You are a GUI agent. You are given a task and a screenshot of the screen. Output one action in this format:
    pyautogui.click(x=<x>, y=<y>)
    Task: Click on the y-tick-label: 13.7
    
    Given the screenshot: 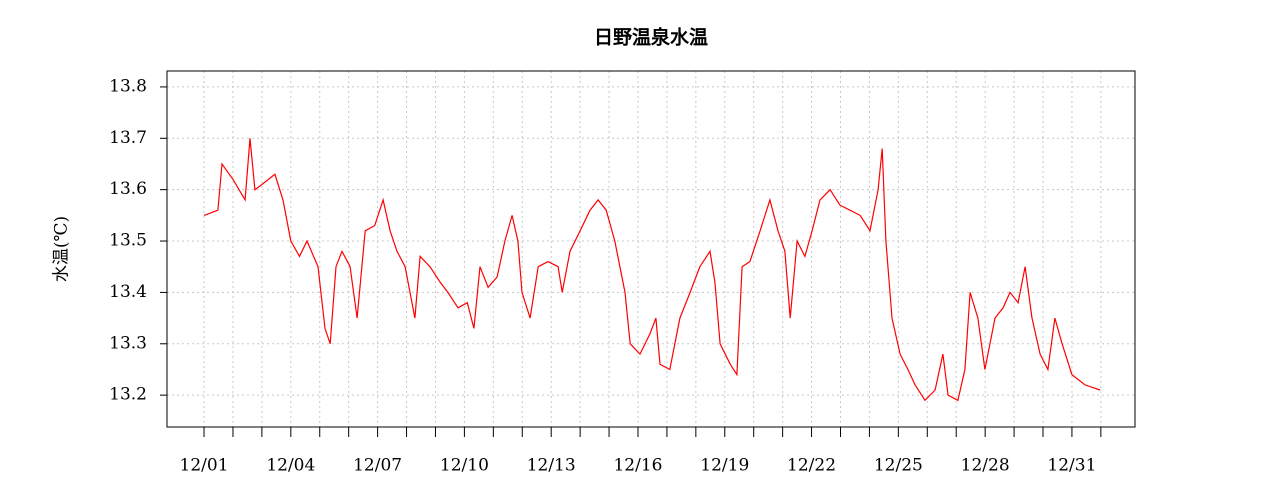 What is the action you would take?
    pyautogui.click(x=128, y=138)
    